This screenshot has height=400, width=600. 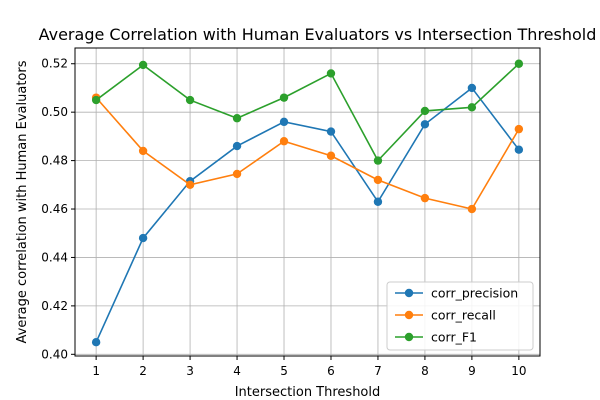 I want to click on x-tick-label: 10, so click(x=518, y=371).